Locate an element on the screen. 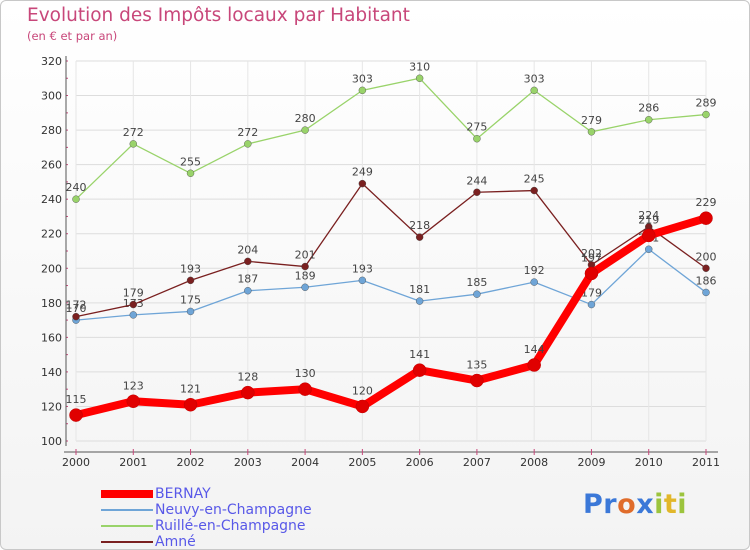 The image size is (750, 550). x-tick-label: 2004 is located at coordinates (305, 462).